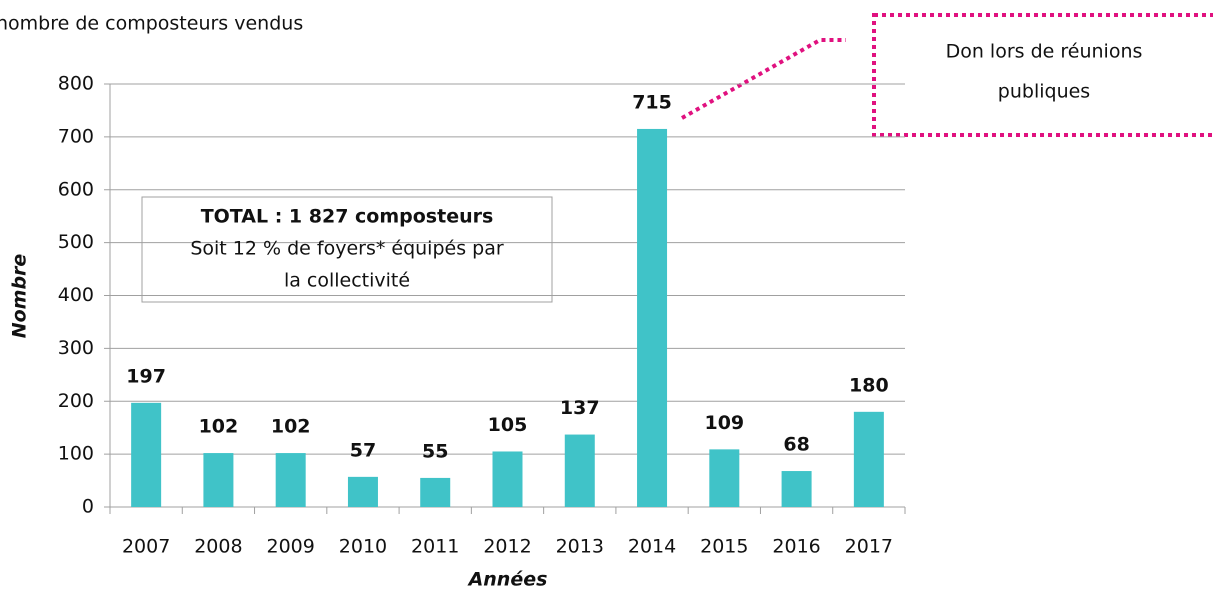 This screenshot has height=590, width=1213. What do you see at coordinates (146, 547) in the screenshot?
I see `x-tick-label: 2007` at bounding box center [146, 547].